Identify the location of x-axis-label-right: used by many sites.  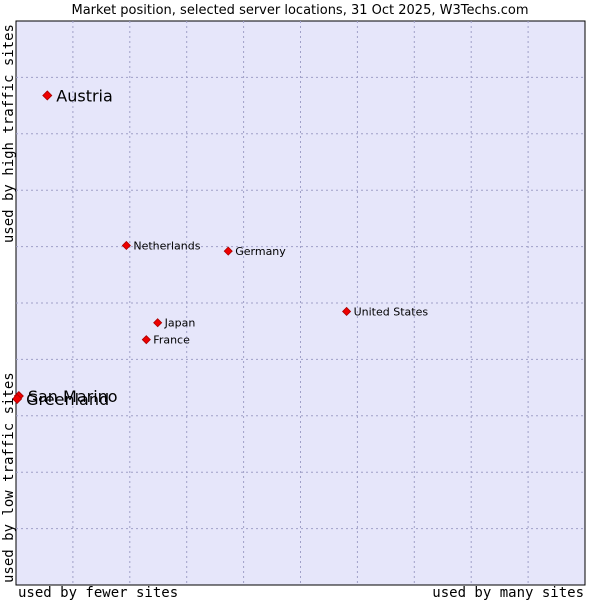
(508, 592).